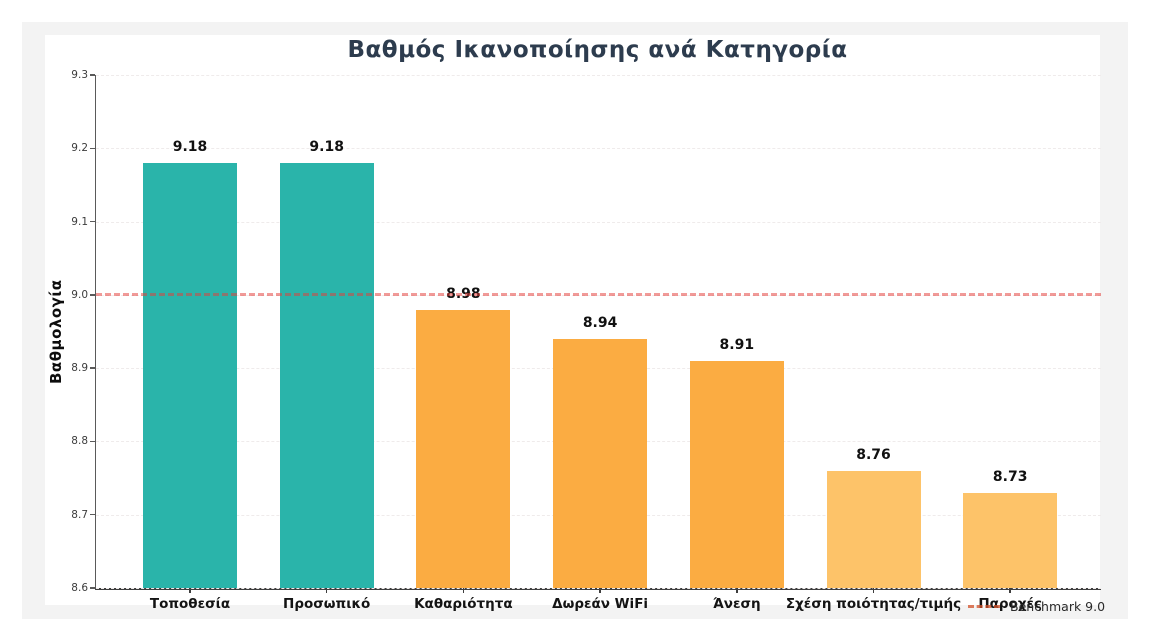 The height and width of the screenshot is (640, 1150). Describe the element at coordinates (873, 604) in the screenshot. I see `x-tick-label: Σχέση ποιότητας/τιμής` at that location.